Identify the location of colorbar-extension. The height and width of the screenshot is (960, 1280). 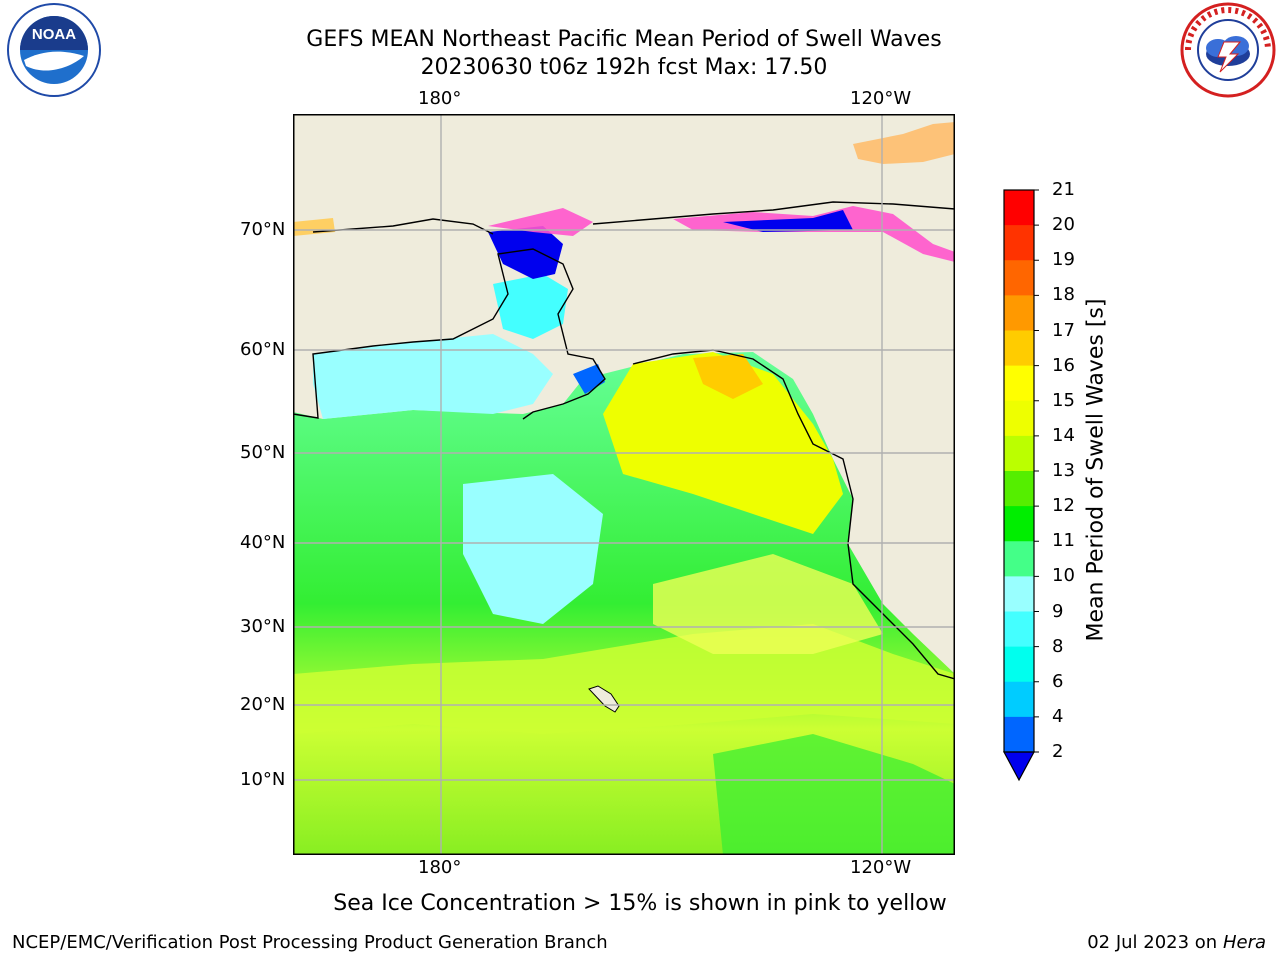
(1019, 766).